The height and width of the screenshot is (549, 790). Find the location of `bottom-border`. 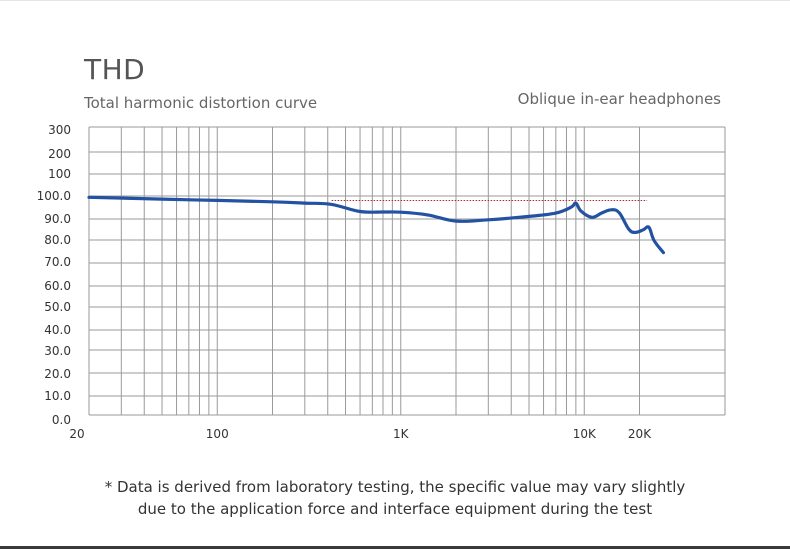

bottom-border is located at coordinates (395, 547).